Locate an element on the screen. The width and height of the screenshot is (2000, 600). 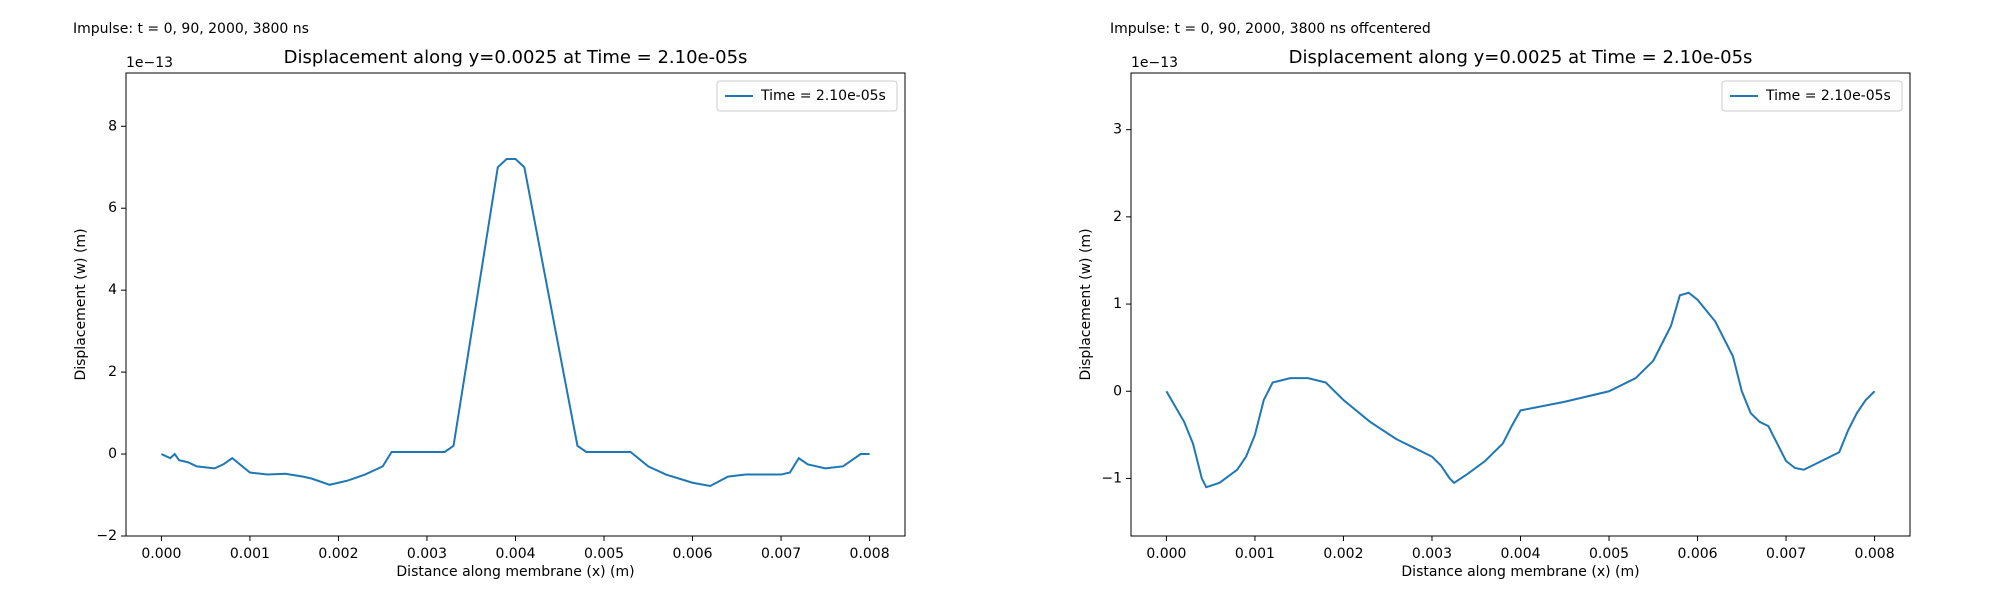
y-tick-label: 3 is located at coordinates (1117, 130).